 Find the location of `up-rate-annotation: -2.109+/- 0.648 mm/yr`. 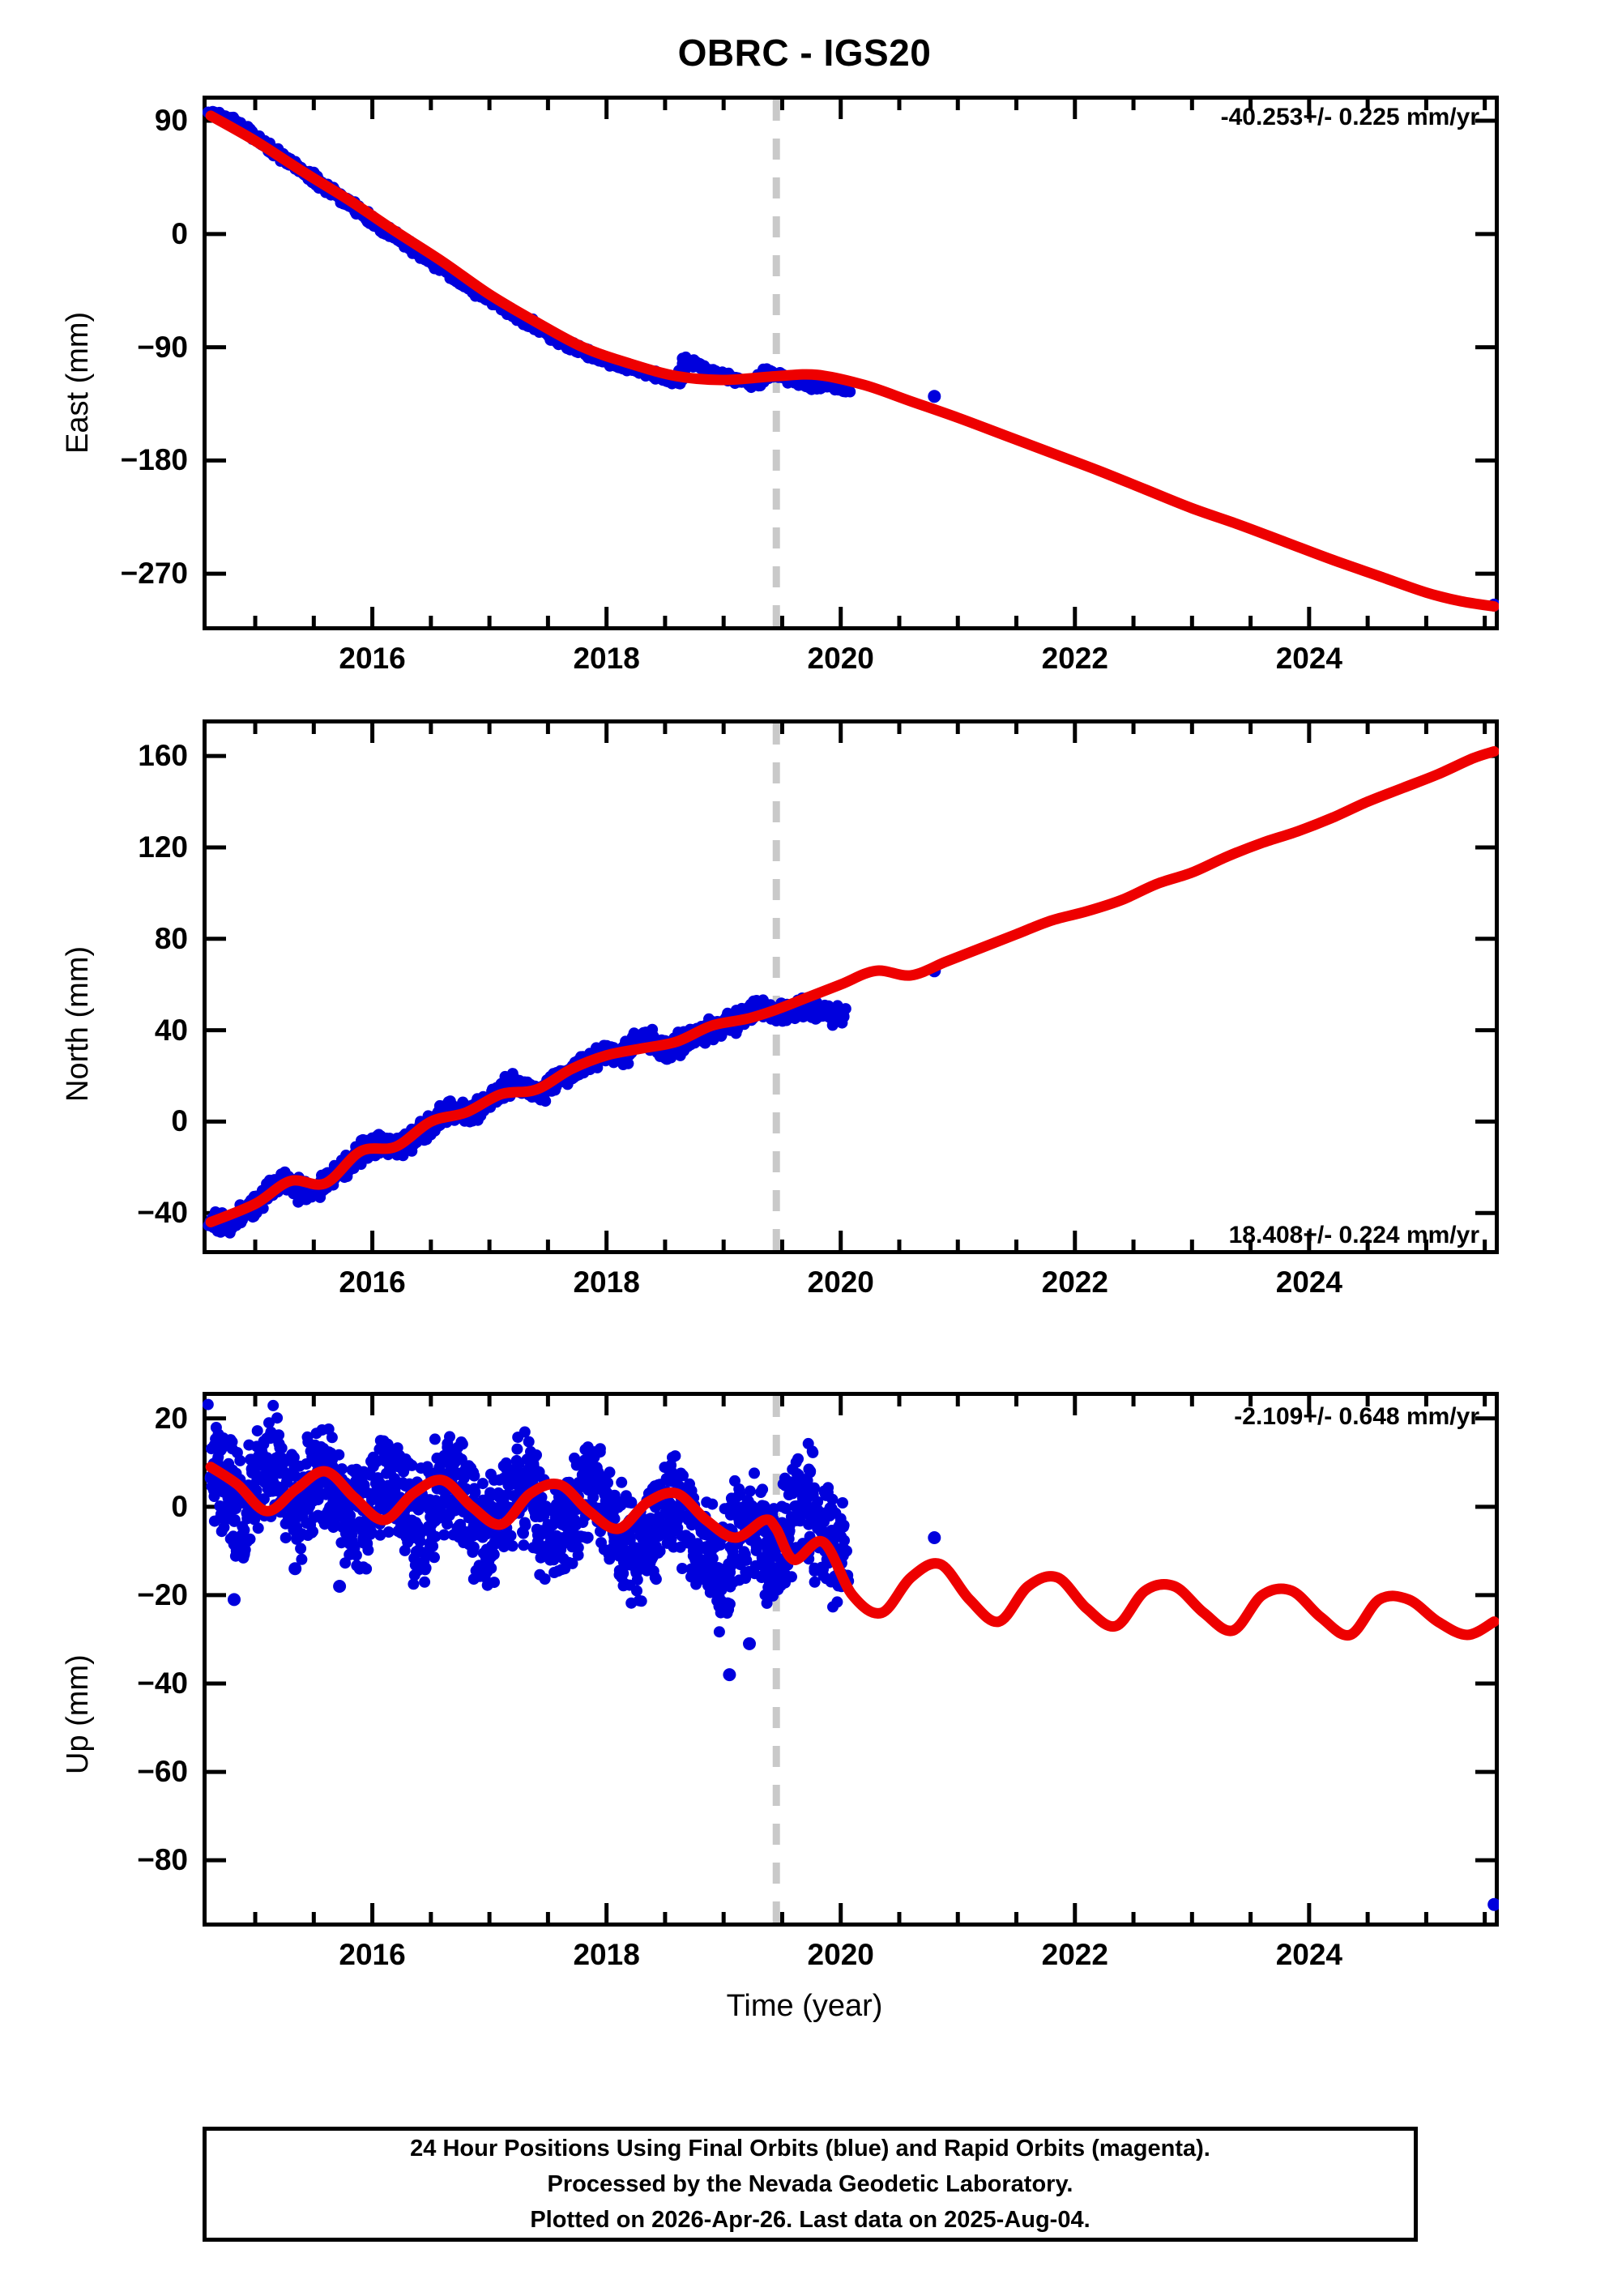

up-rate-annotation: -2.109+/- 0.648 mm/yr is located at coordinates (1356, 1417).